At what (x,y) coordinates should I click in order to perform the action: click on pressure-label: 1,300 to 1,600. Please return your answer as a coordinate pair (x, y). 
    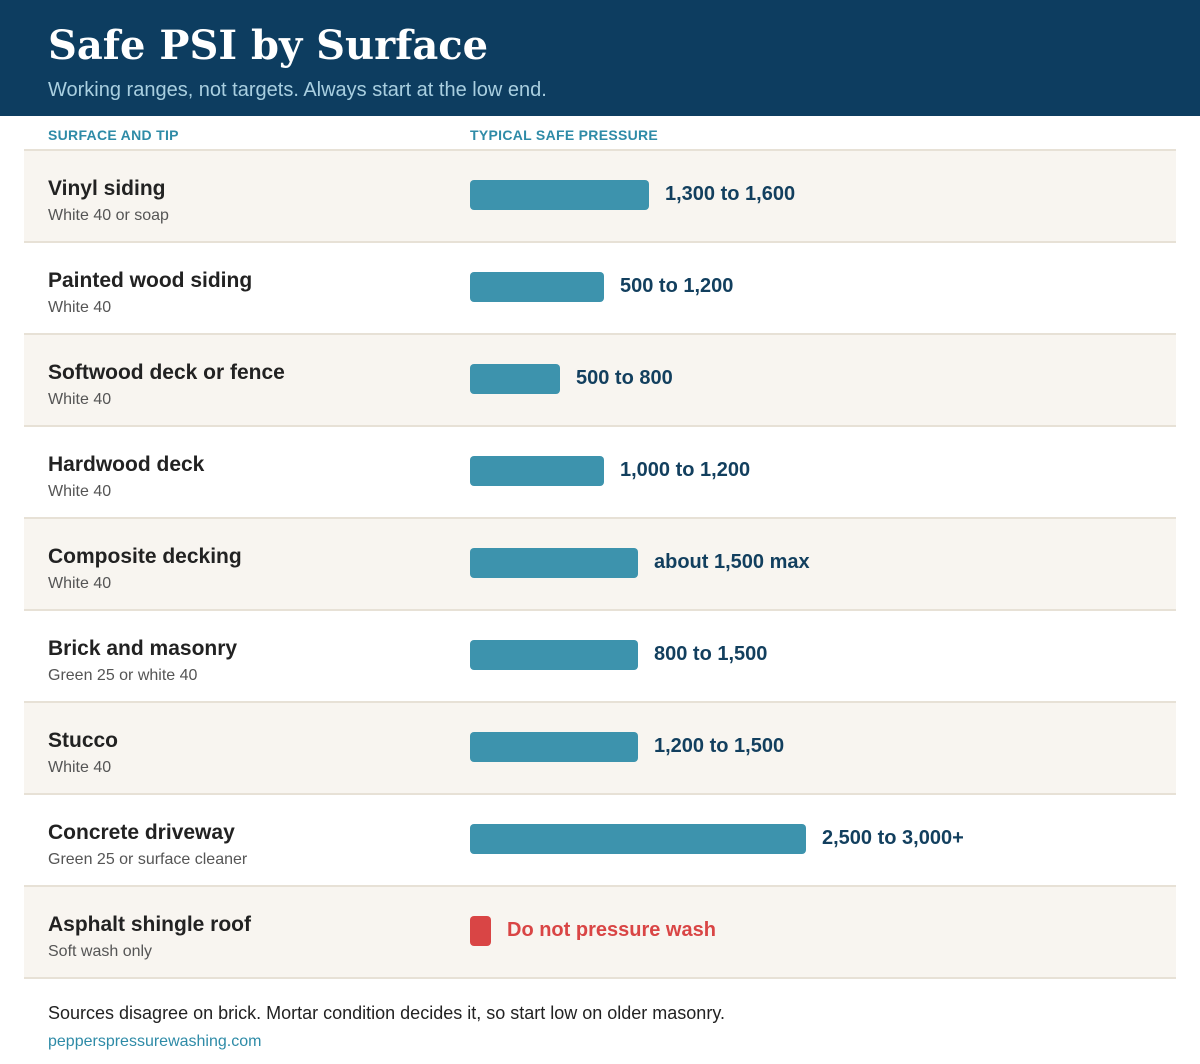
    Looking at the image, I should click on (730, 194).